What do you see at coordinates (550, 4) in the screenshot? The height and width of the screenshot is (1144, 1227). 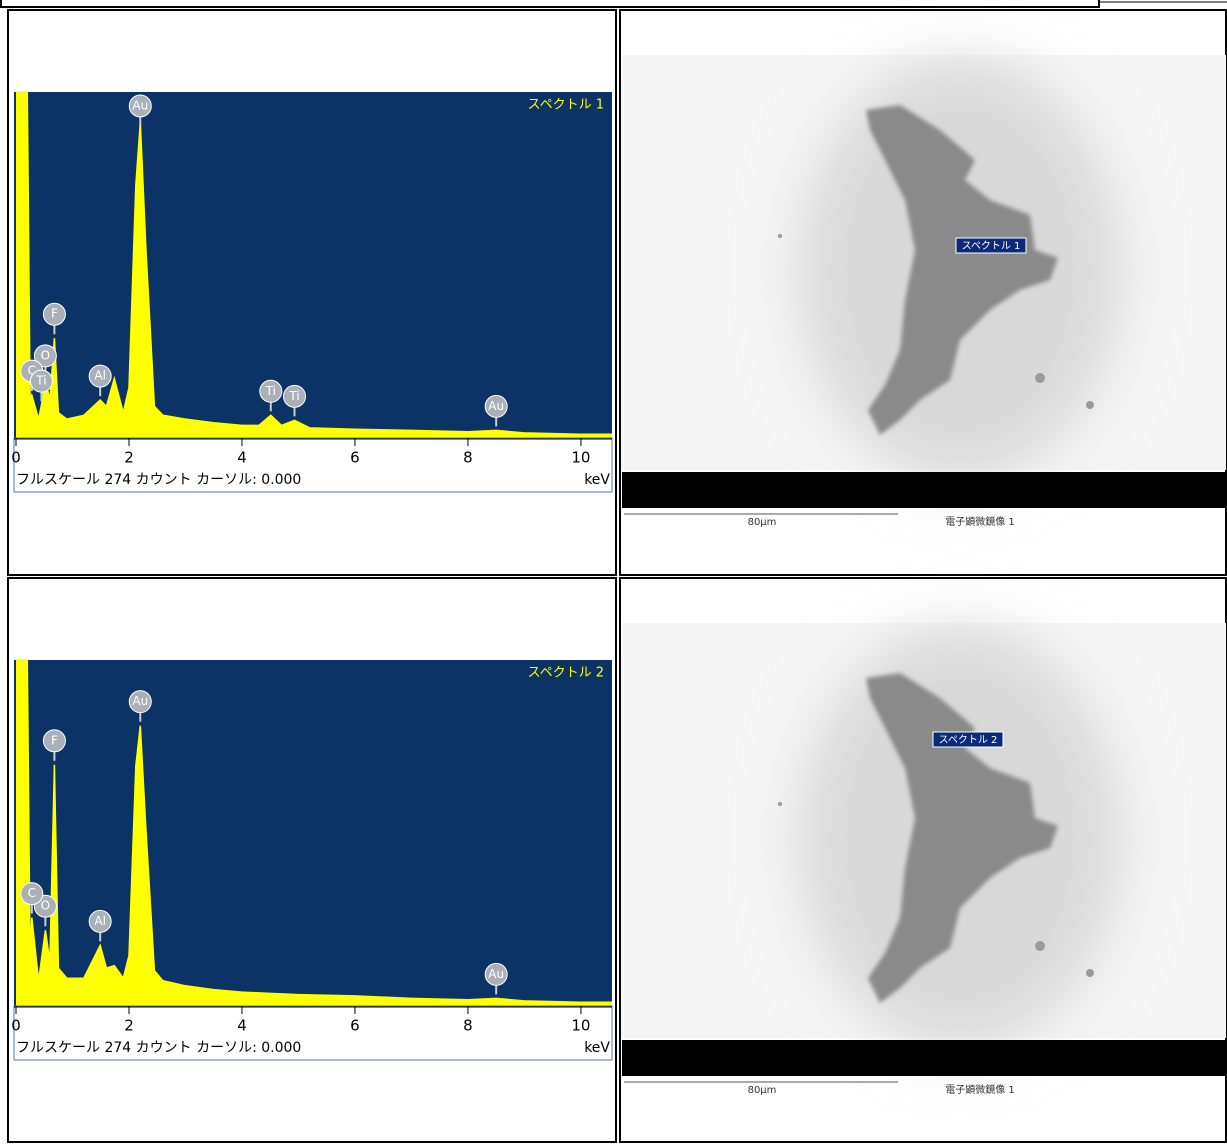 I see `top-strip` at bounding box center [550, 4].